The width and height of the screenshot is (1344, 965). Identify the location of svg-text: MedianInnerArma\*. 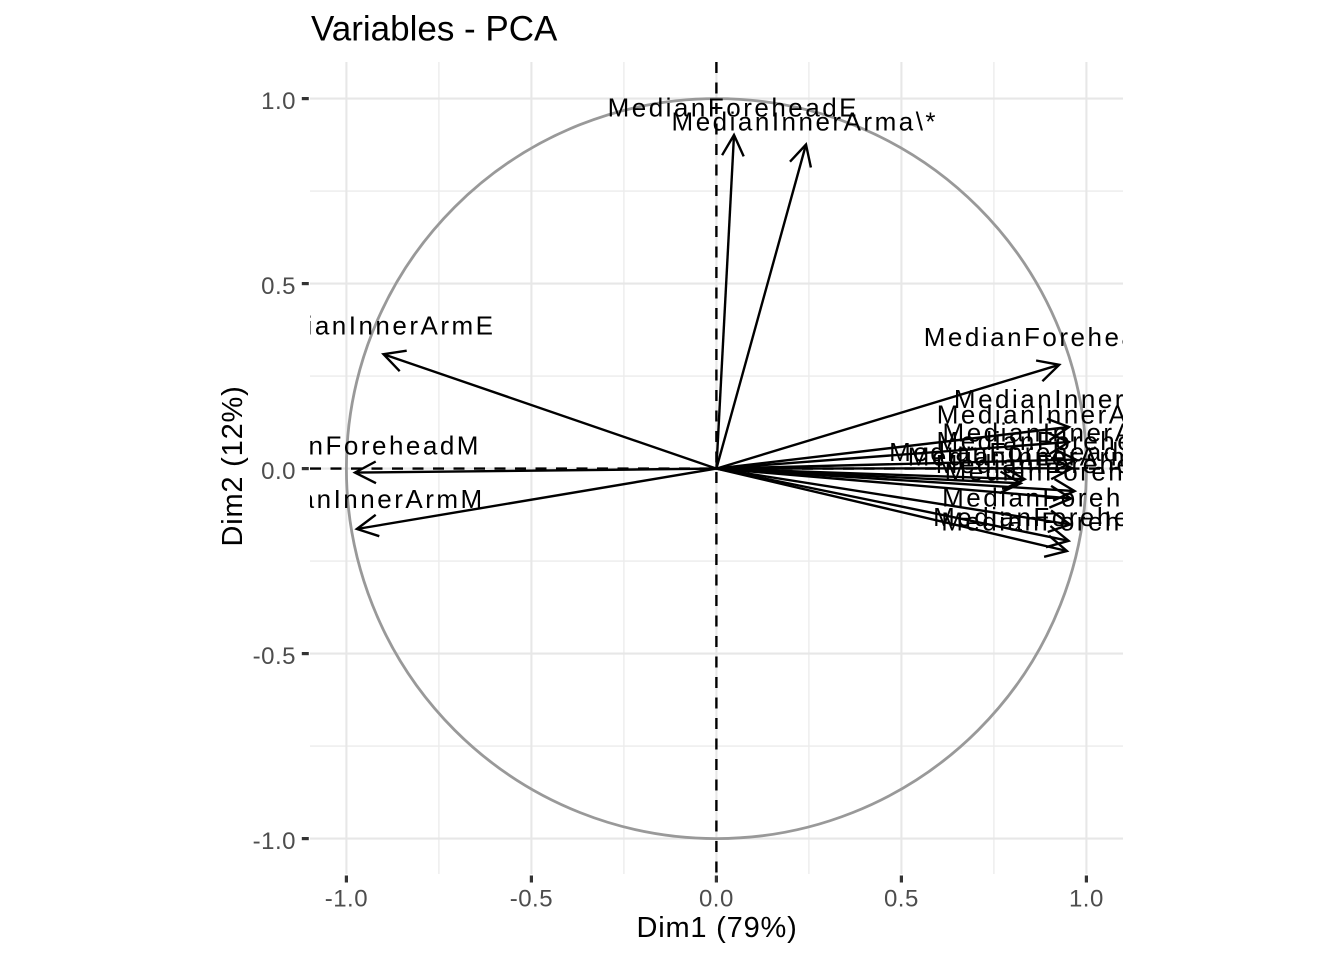
(805, 122).